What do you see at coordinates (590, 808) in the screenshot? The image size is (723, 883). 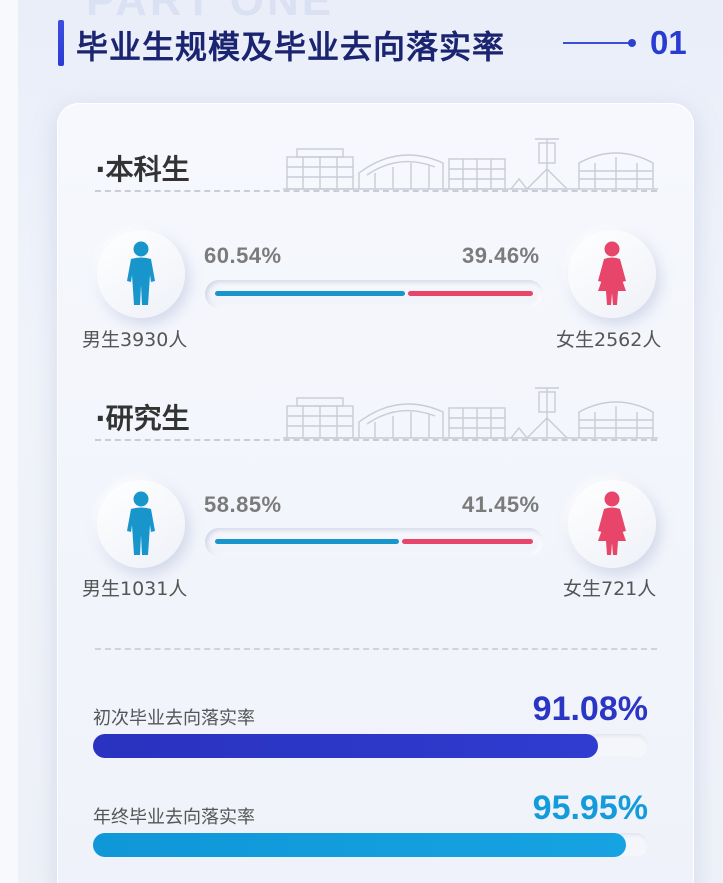 I see `final-rate-value: 95.95%` at bounding box center [590, 808].